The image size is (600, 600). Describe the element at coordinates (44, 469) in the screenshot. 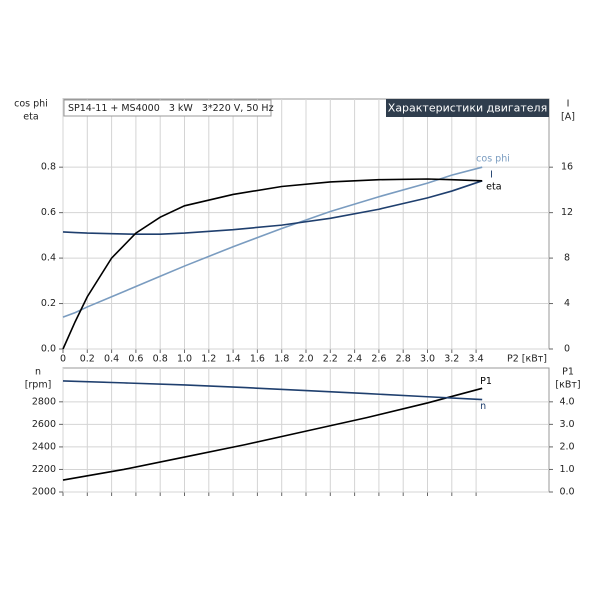

I see `y-tick-label: 2200` at that location.